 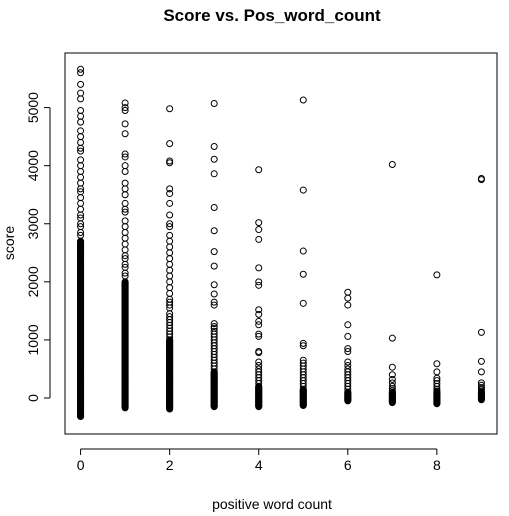 What do you see at coordinates (170, 465) in the screenshot?
I see `x-tick-label: 2` at bounding box center [170, 465].